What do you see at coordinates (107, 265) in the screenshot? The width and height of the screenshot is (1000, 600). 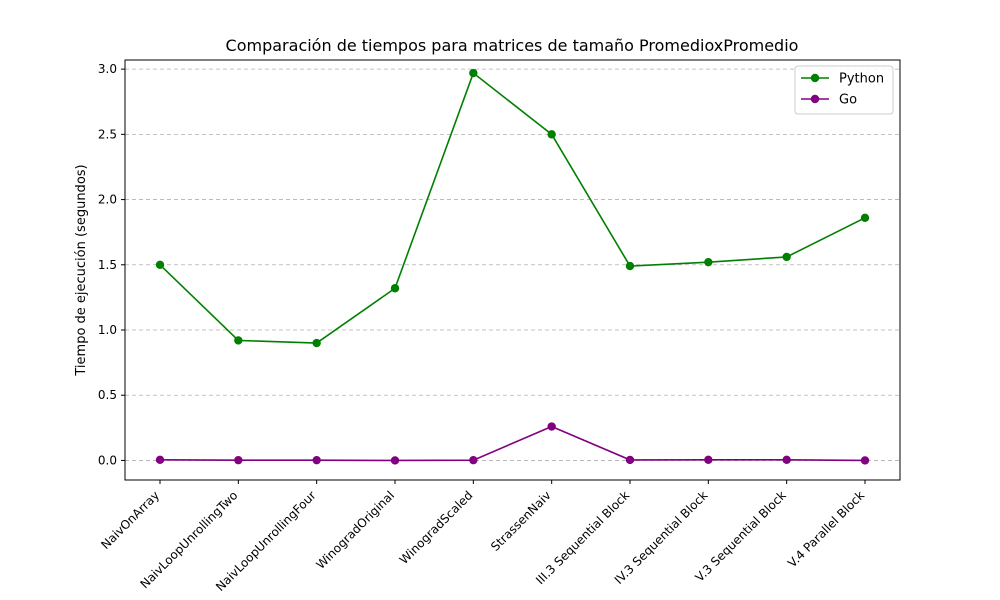 I see `y-tick-label: 1.5` at bounding box center [107, 265].